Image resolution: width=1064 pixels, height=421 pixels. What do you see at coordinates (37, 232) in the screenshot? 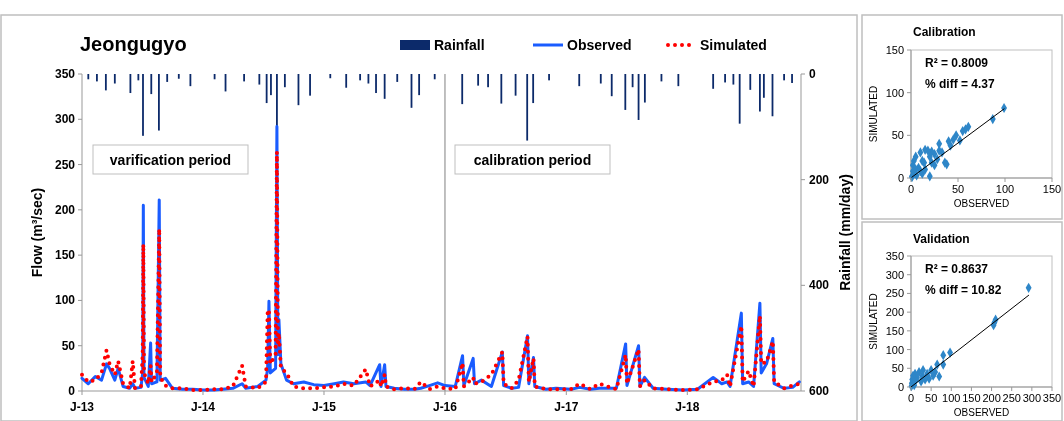
I see `y-axis-title: Flow (m³/sec)` at bounding box center [37, 232].